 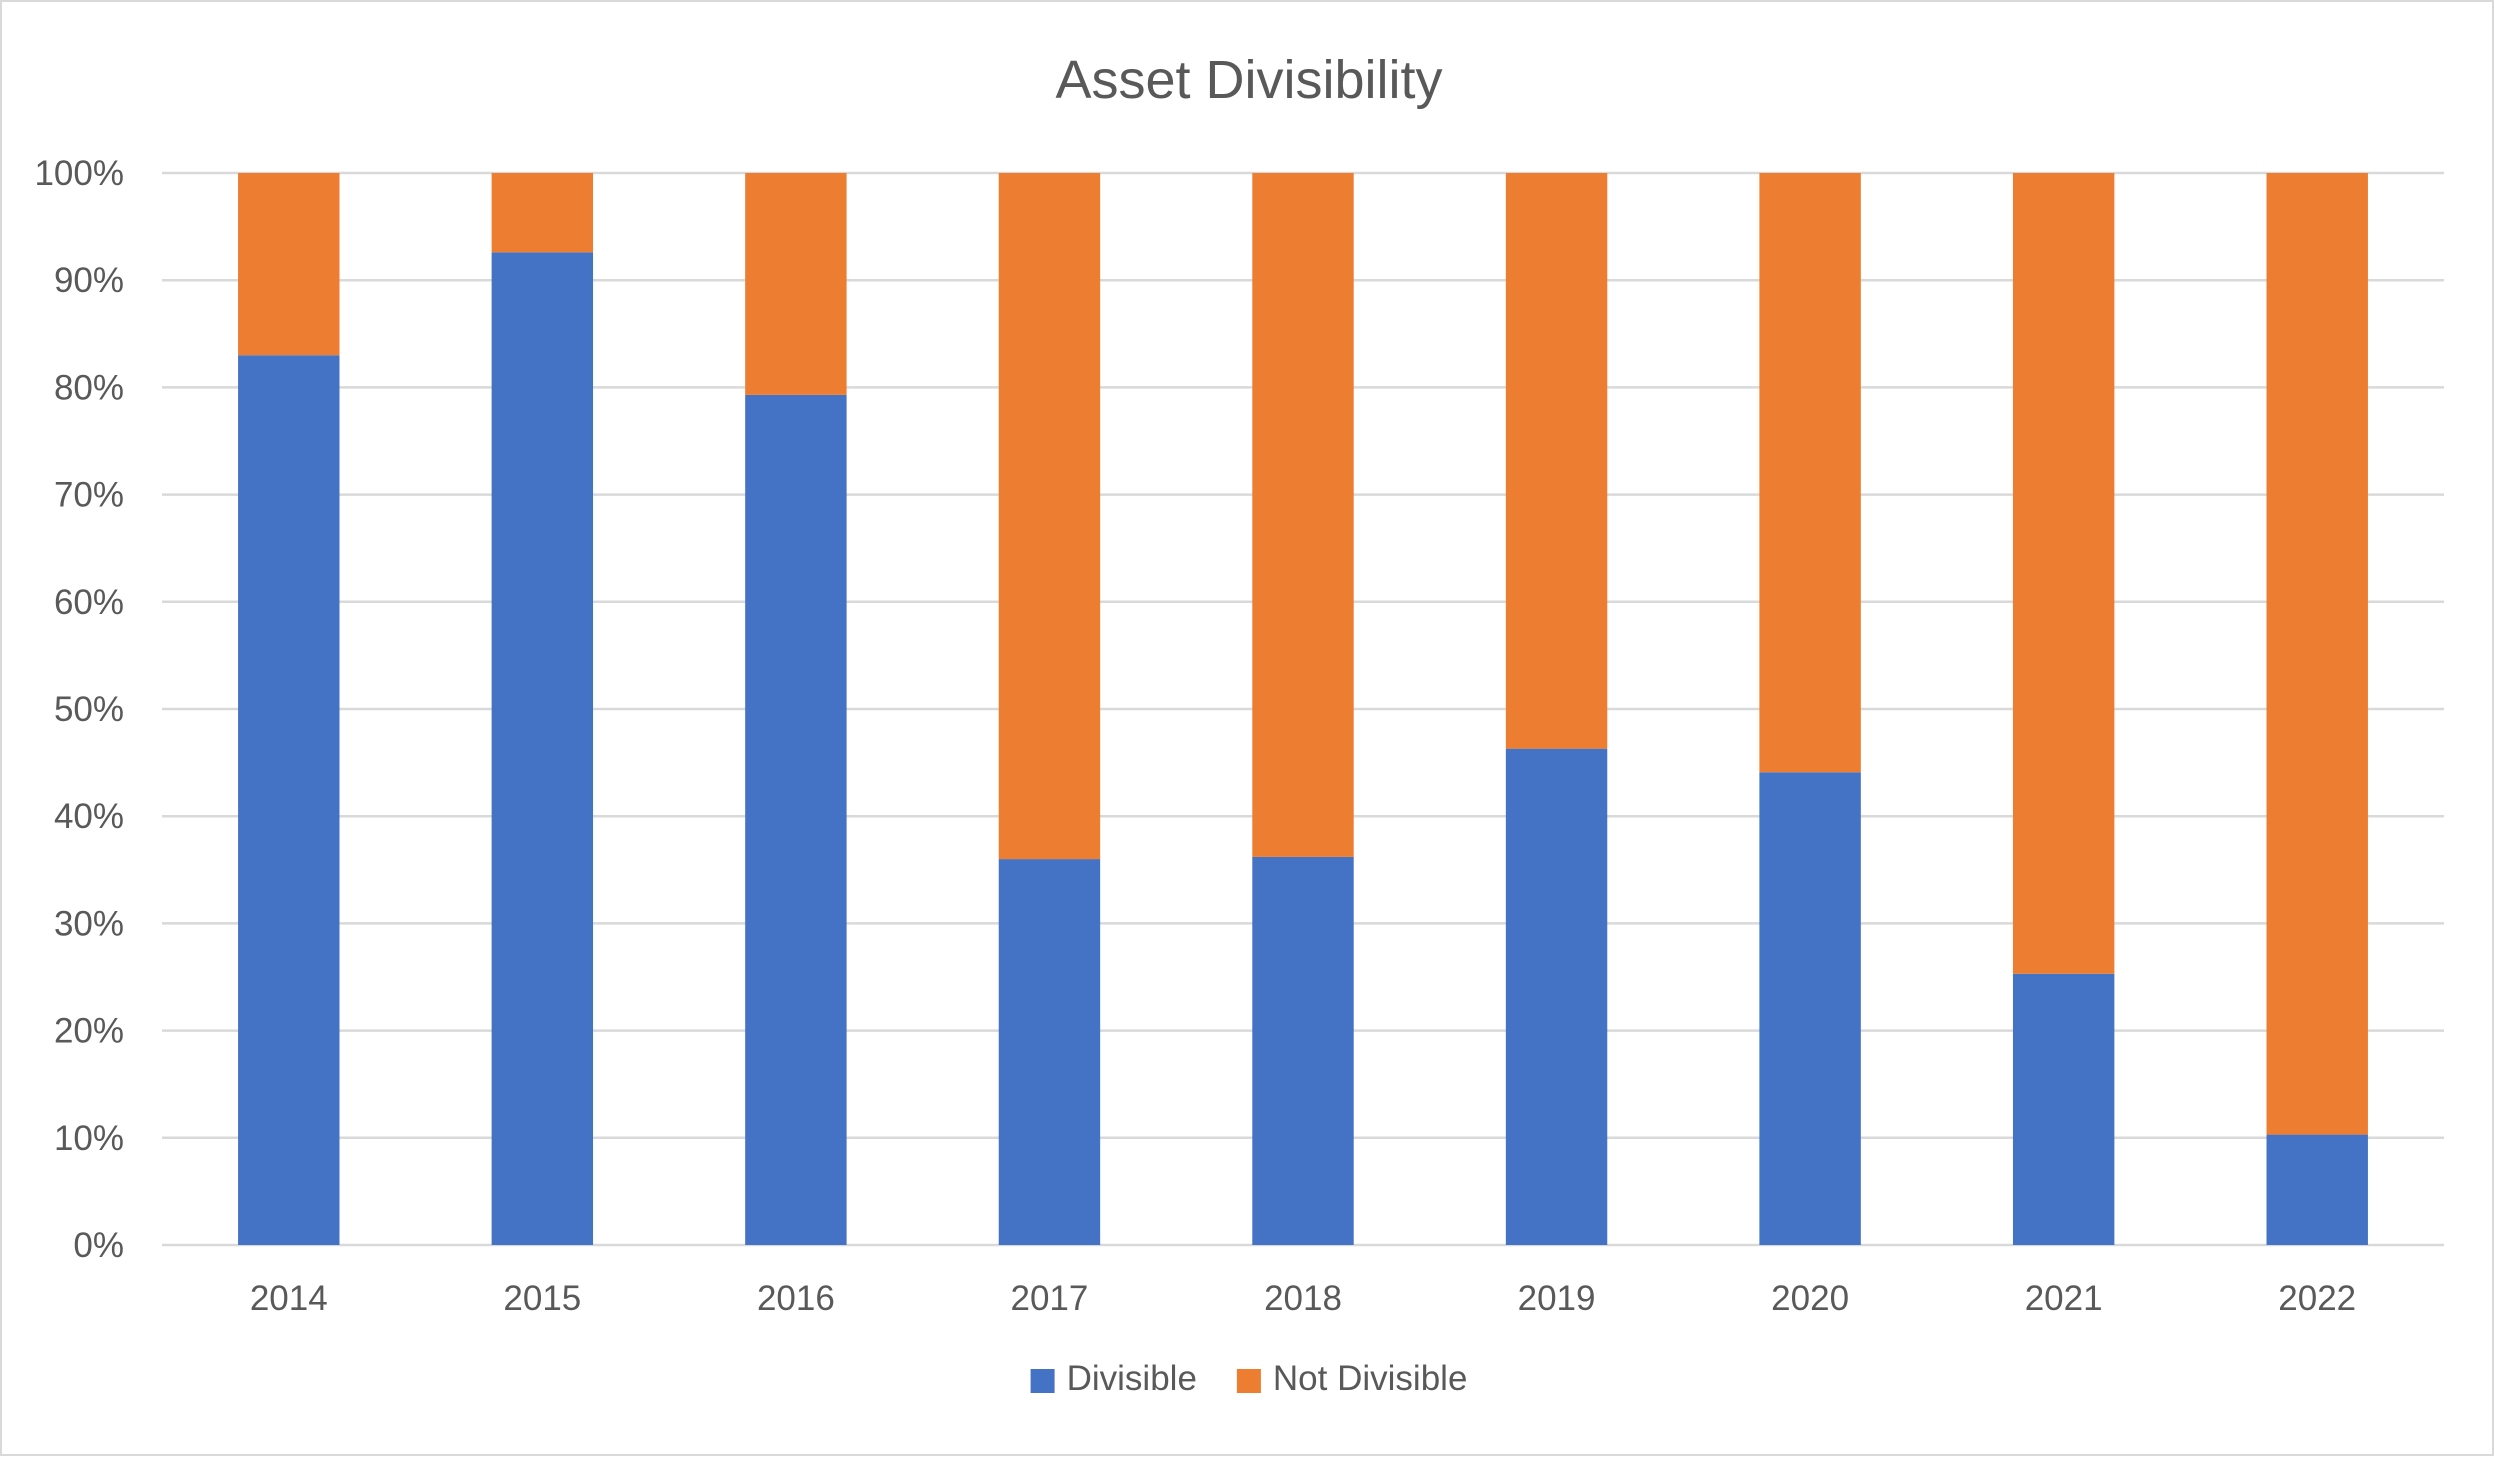 What do you see at coordinates (1370, 1378) in the screenshot?
I see `legend-label: Not Divisible` at bounding box center [1370, 1378].